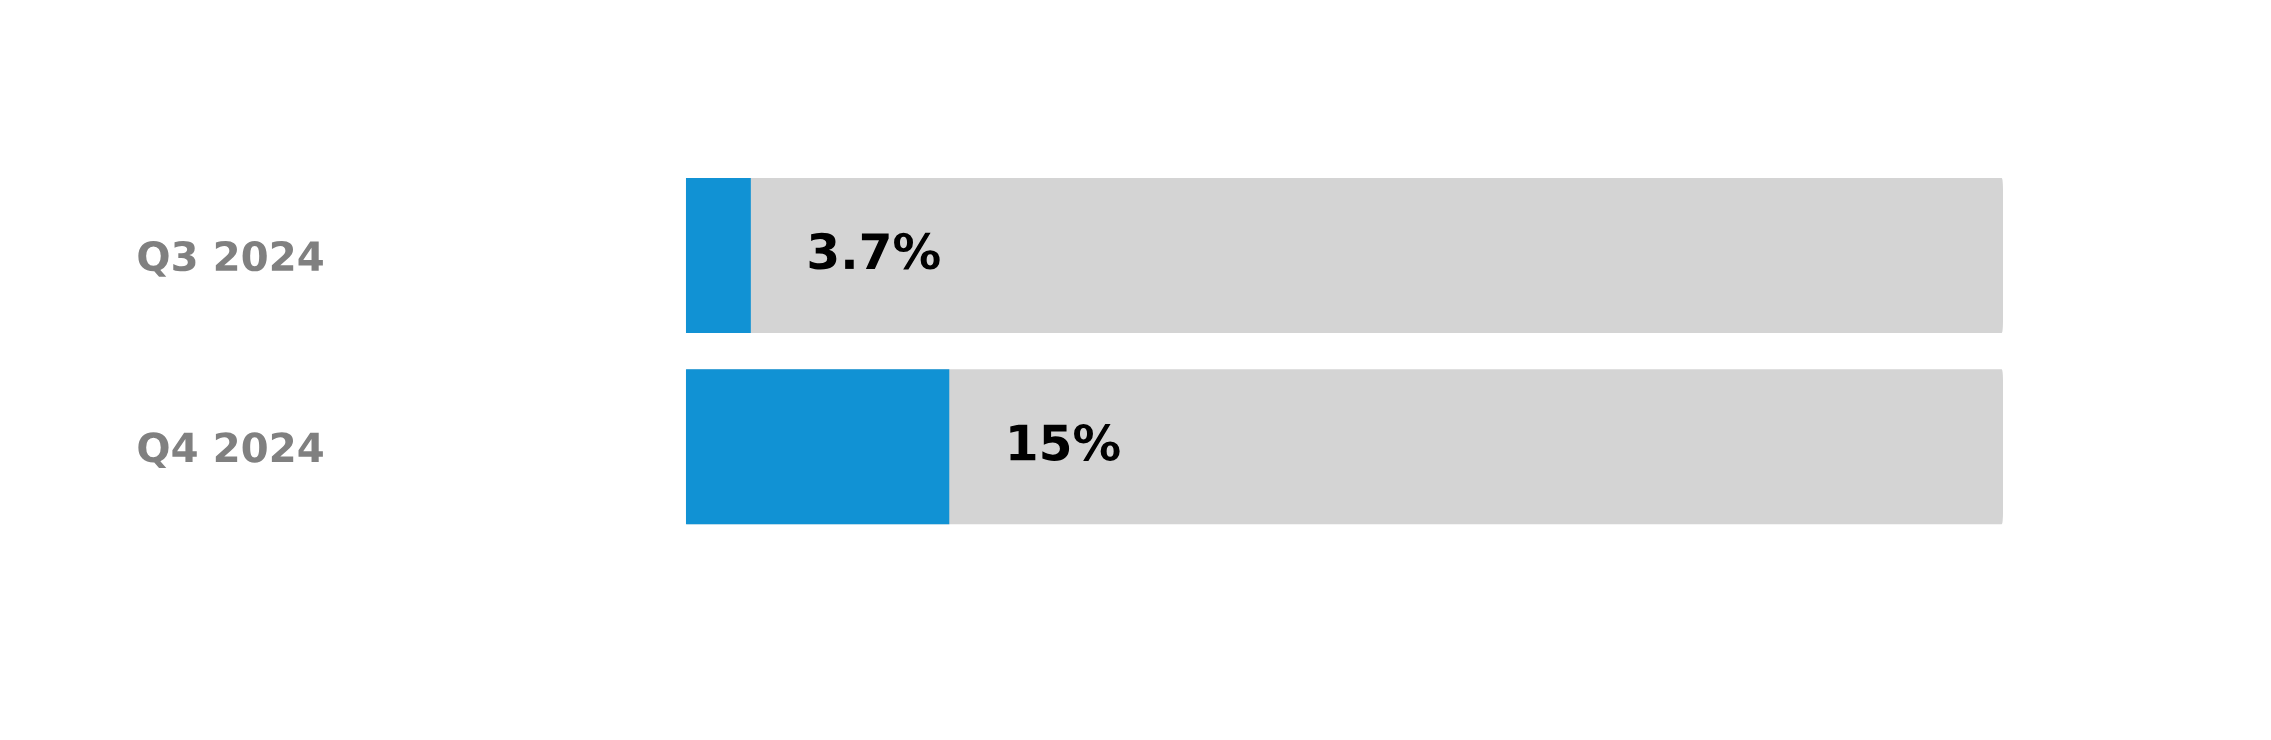 Image resolution: width=2271 pixels, height=740 pixels. I want to click on data-label: 3.7%, so click(874, 251).